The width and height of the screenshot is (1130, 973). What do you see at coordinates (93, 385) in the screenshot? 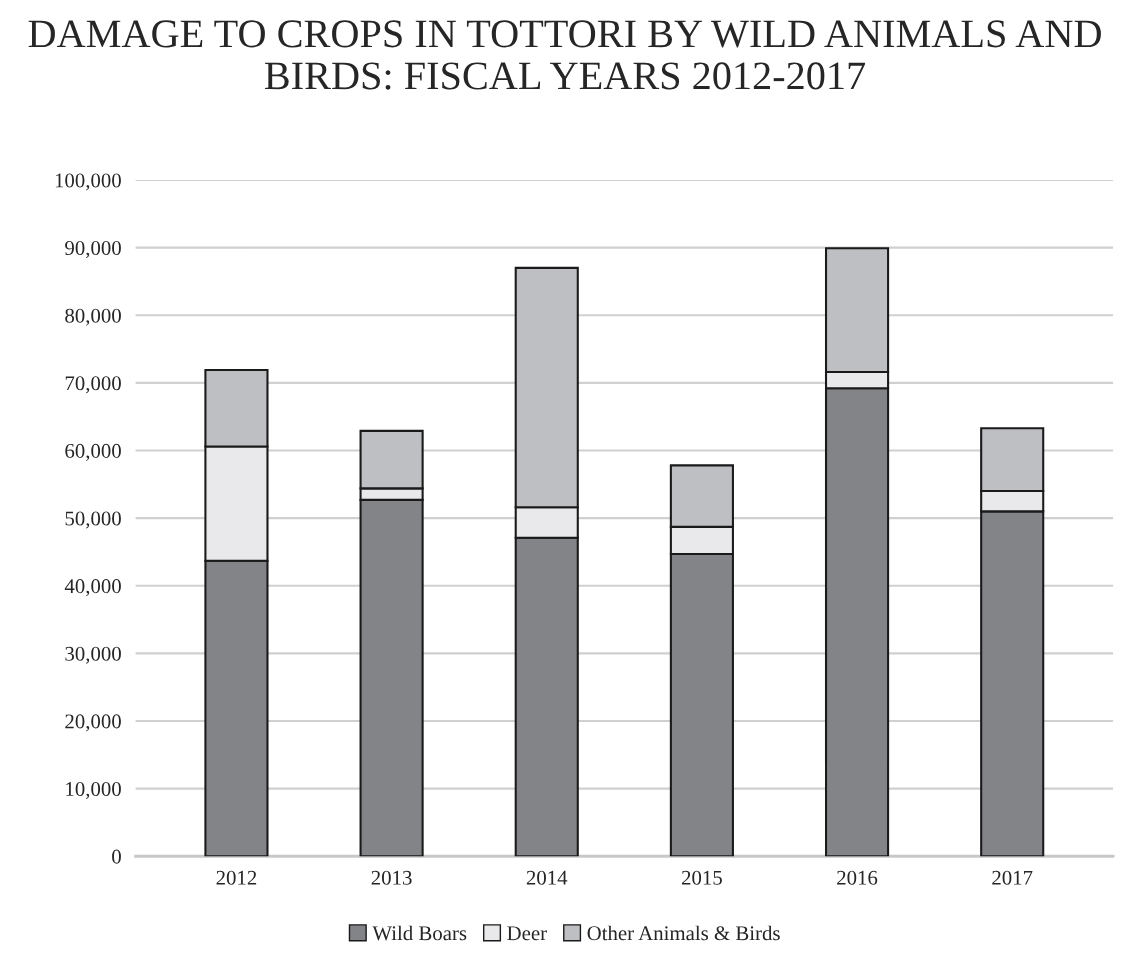
I see `y-tick-label: 70,000` at bounding box center [93, 385].